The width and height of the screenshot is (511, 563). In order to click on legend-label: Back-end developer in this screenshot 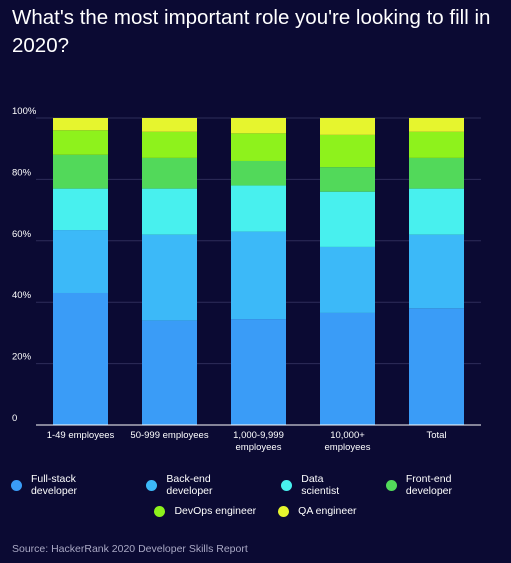, I will do `click(189, 485)`.